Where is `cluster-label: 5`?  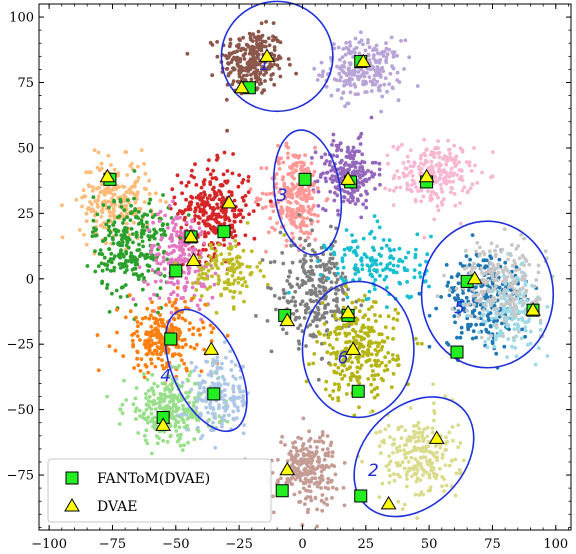 cluster-label: 5 is located at coordinates (459, 309).